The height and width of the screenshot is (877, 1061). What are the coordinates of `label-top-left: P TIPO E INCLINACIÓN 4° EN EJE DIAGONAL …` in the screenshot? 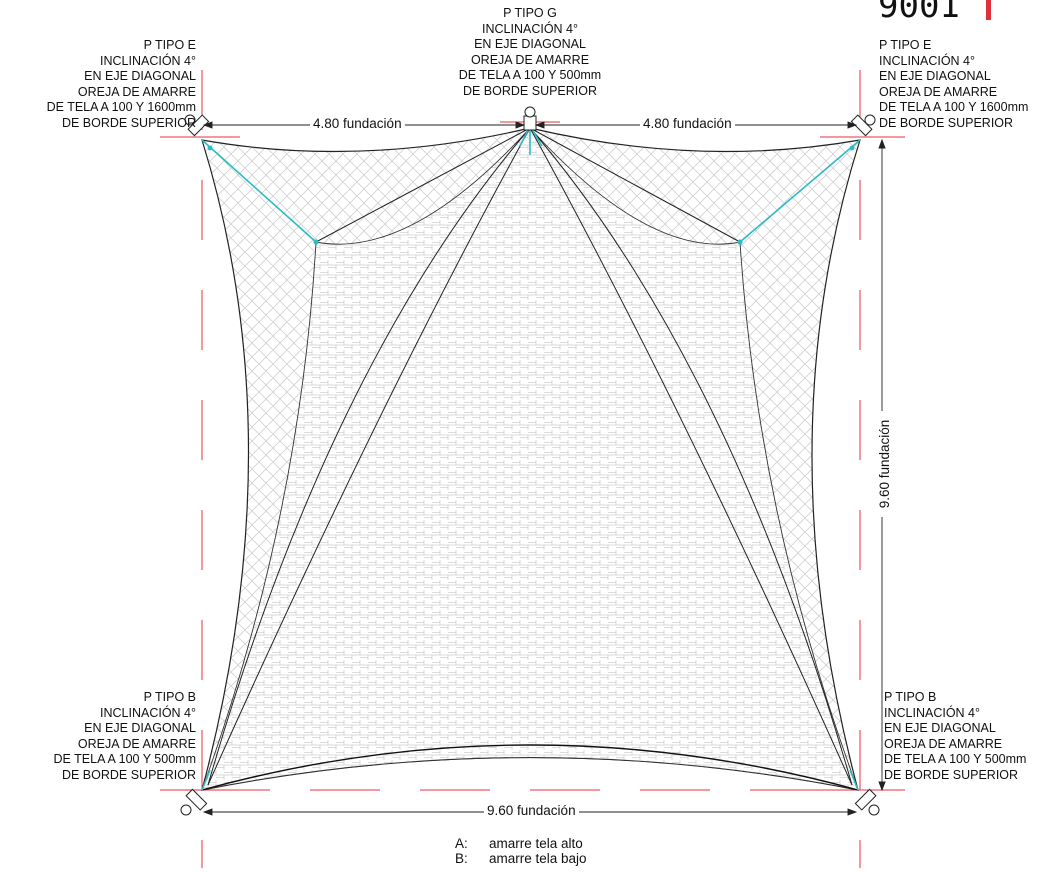 It's located at (102, 84).